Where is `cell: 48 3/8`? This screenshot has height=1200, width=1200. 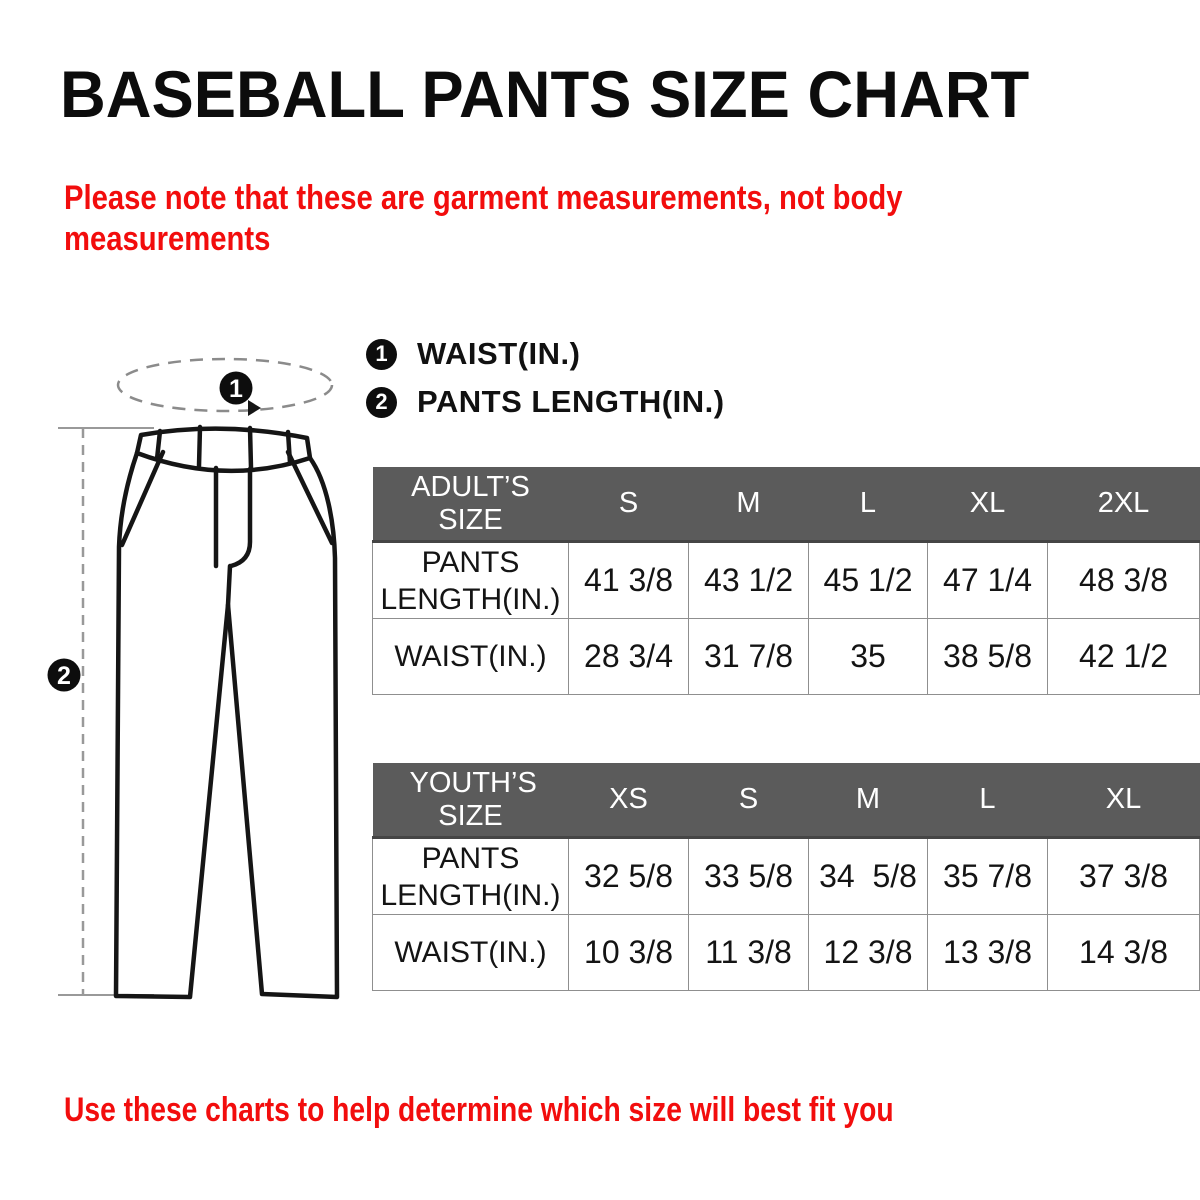
cell: 48 3/8 is located at coordinates (1123, 580).